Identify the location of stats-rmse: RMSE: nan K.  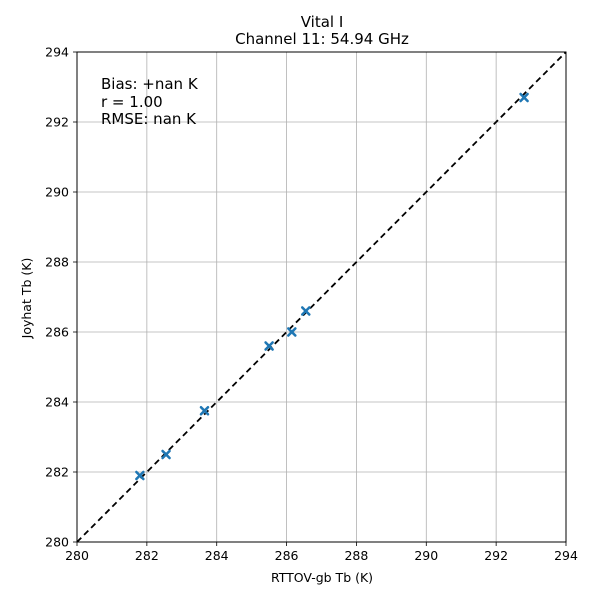
(149, 119).